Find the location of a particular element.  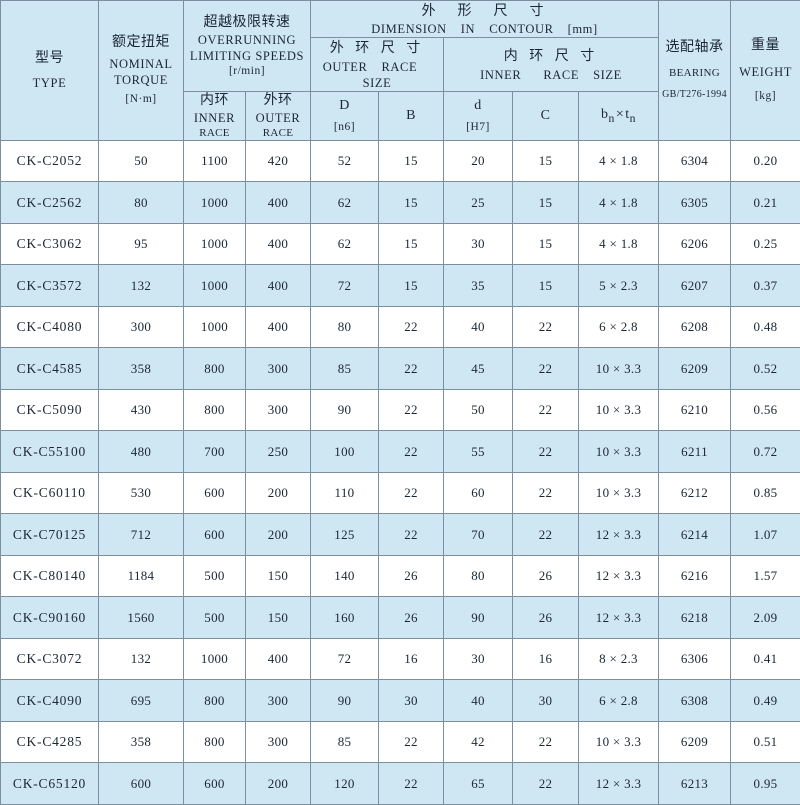

cell-torque: 132 is located at coordinates (141, 659).